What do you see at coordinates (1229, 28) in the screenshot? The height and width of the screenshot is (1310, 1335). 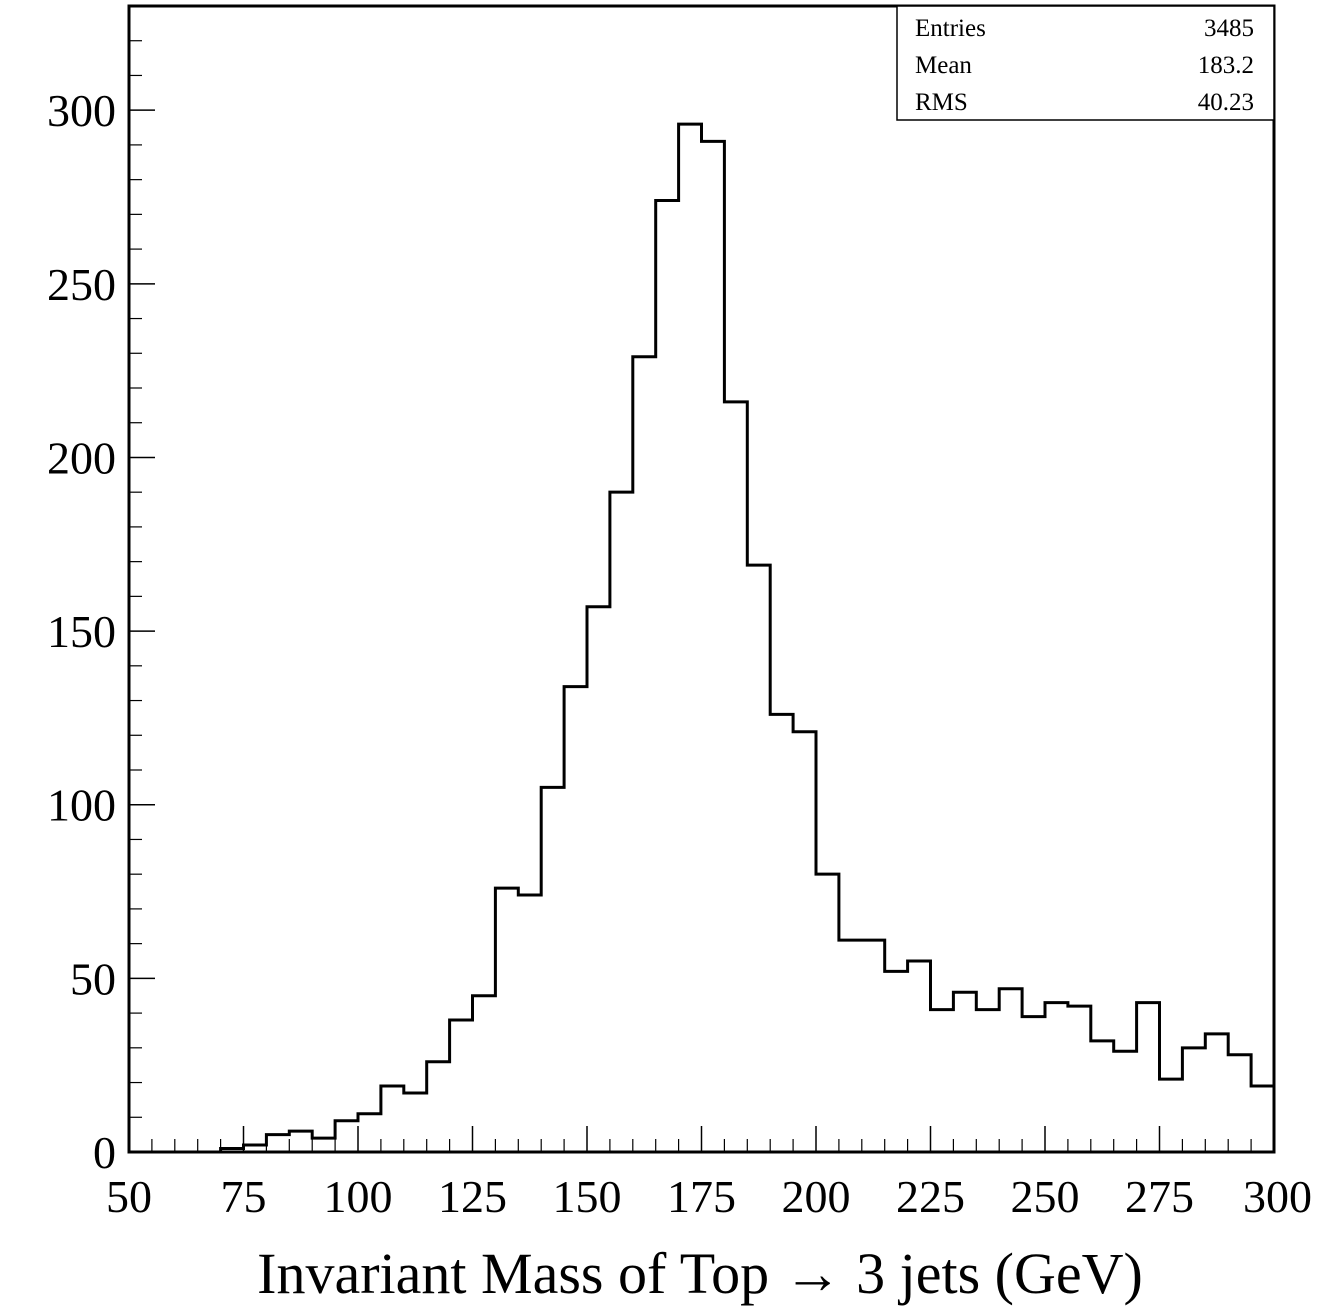 I see `stats-entries-value: 3485` at bounding box center [1229, 28].